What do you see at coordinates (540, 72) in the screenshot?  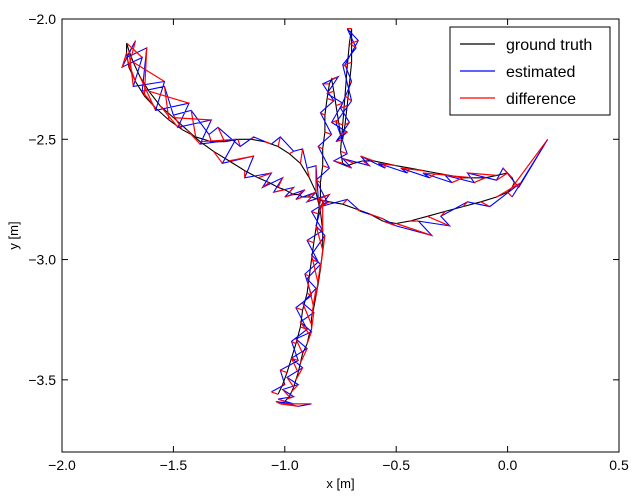 I see `legend-label-estimated: estimated` at bounding box center [540, 72].